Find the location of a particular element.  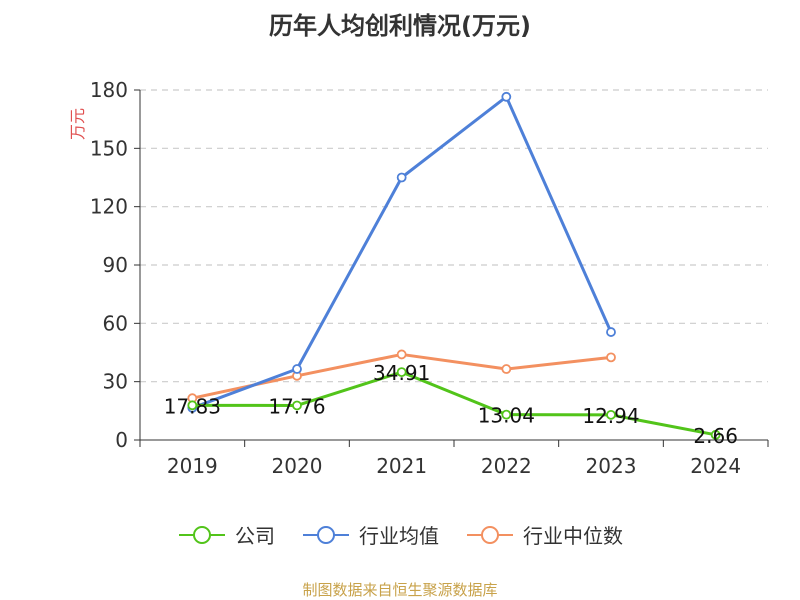

legend-label: 行业均值 is located at coordinates (399, 536).